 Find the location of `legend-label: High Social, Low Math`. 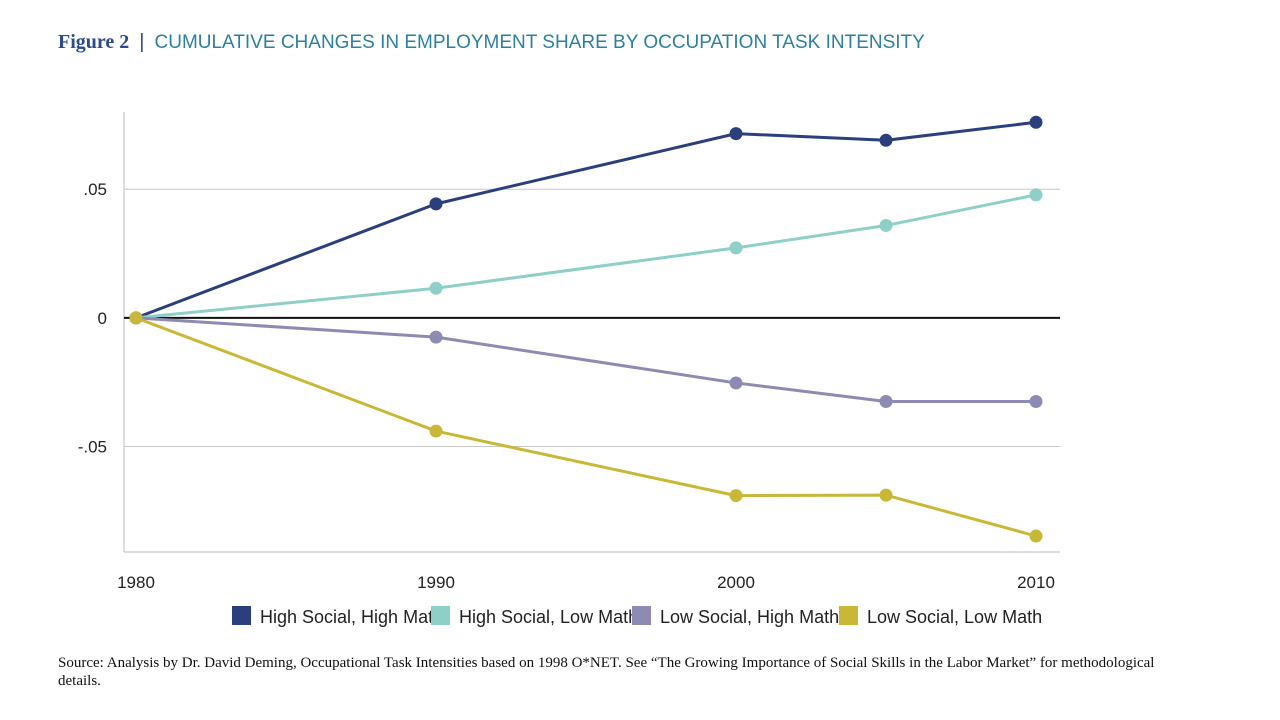

legend-label: High Social, Low Math is located at coordinates (548, 617).